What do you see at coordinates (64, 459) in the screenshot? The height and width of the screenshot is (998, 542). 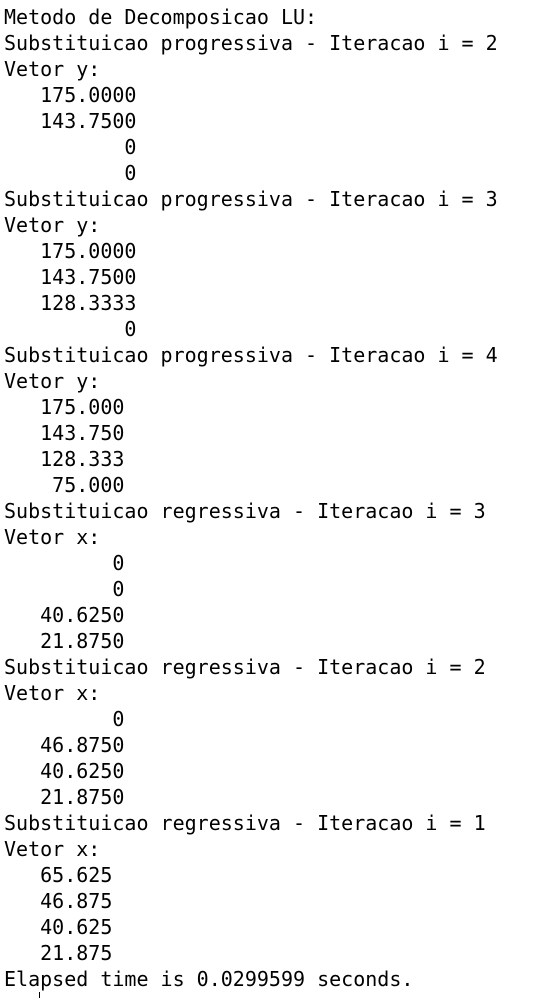 I see `console-line: 128.333` at bounding box center [64, 459].